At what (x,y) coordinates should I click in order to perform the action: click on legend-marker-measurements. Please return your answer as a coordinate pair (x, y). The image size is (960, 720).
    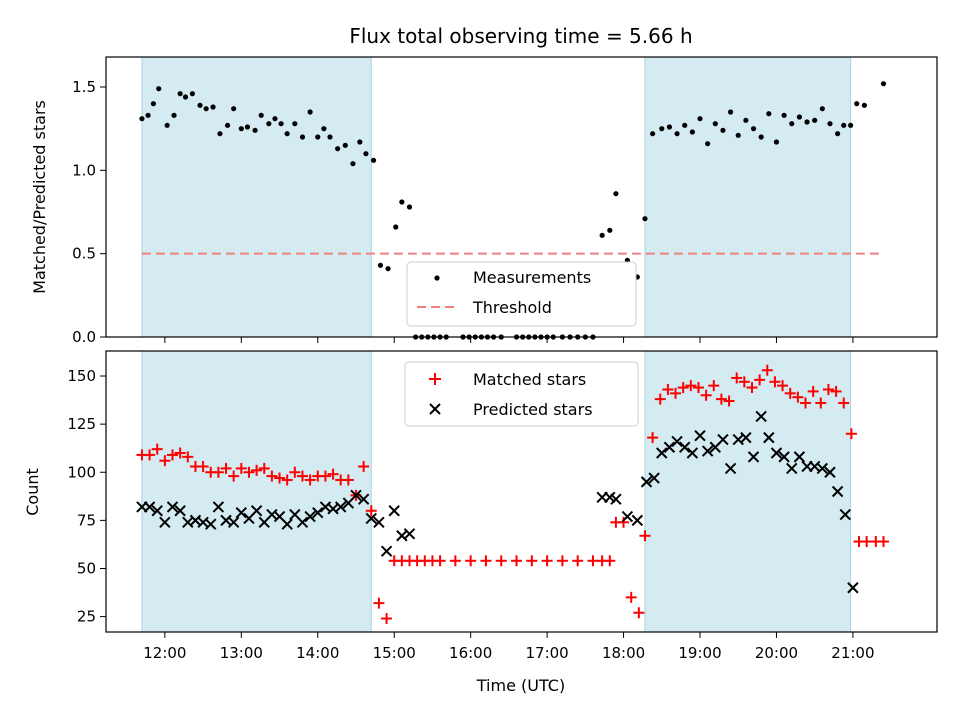
    Looking at the image, I should click on (437, 278).